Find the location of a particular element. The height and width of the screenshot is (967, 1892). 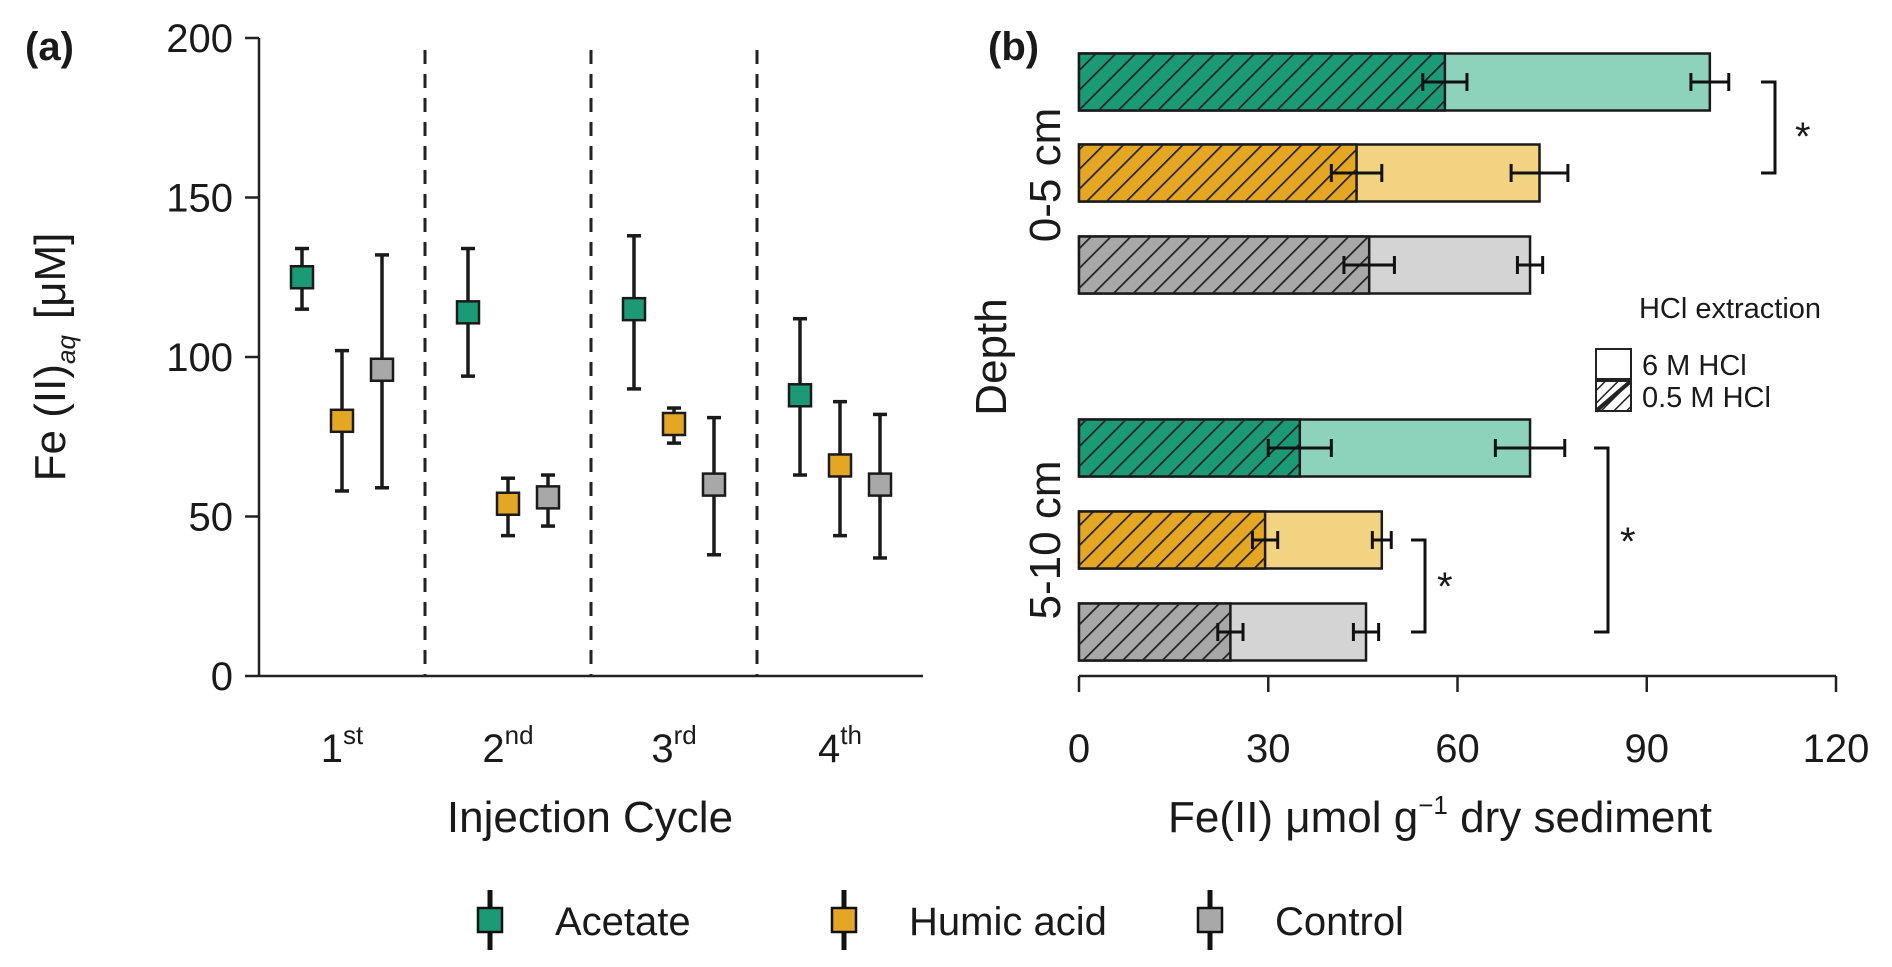

panel-b-label: (b) is located at coordinates (1013, 47).